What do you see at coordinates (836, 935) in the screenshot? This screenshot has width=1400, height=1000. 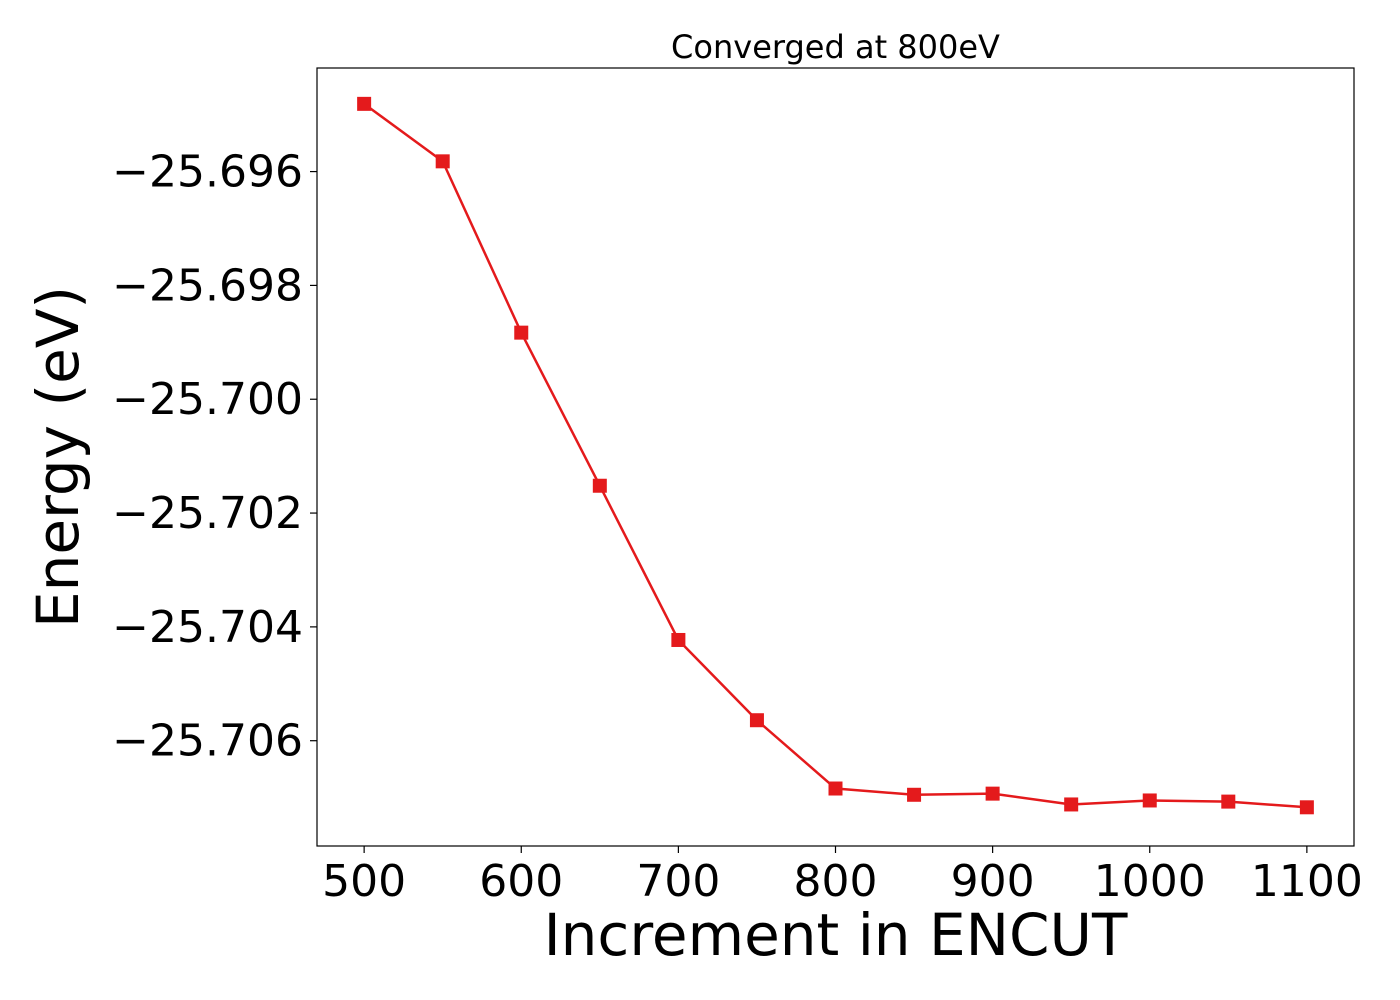 I see `x-axis-title: Increment in ENCUT` at bounding box center [836, 935].